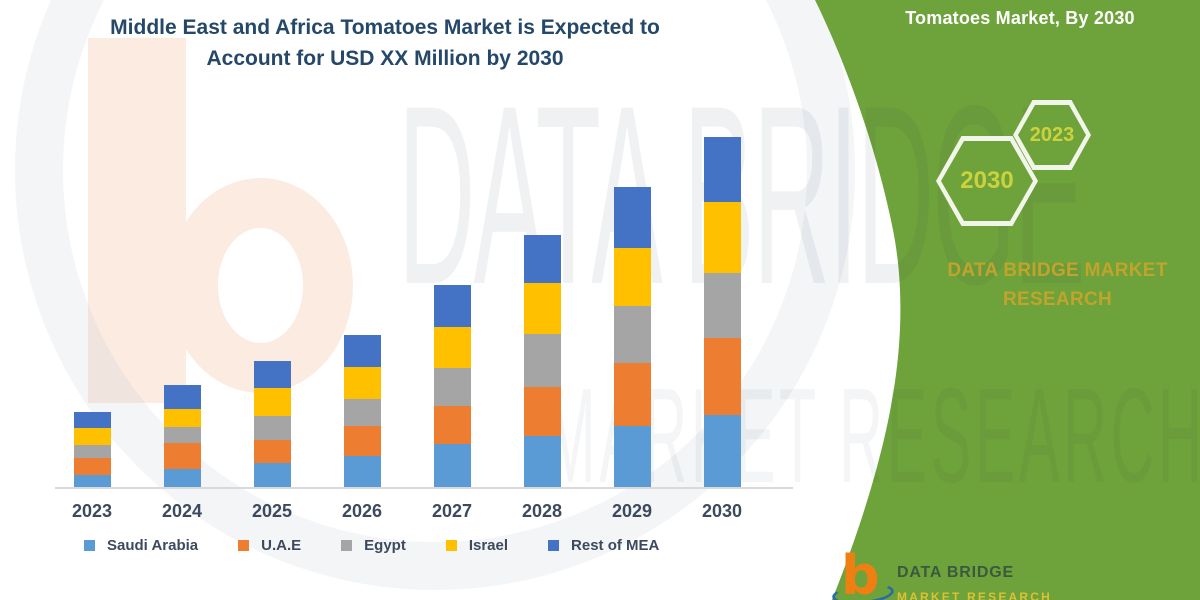  I want to click on legend-item-egypt: Egypt, so click(373, 545).